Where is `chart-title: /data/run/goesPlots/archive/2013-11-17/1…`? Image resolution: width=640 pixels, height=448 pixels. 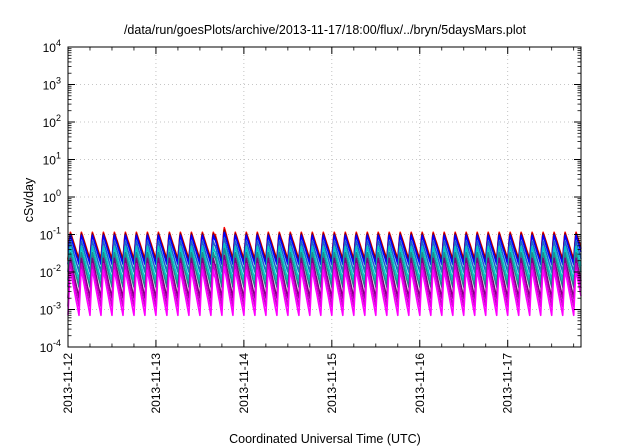 chart-title: /data/run/goesPlots/archive/2013-11-17/1… is located at coordinates (325, 30).